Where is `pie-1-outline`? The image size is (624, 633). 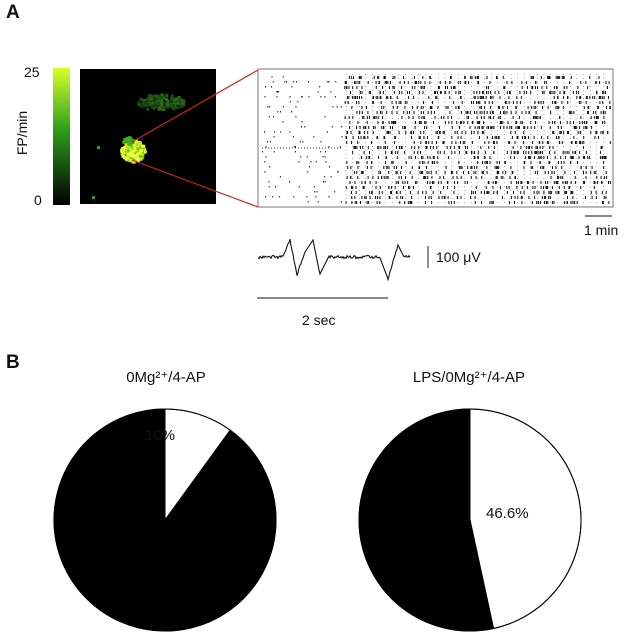 pie-1-outline is located at coordinates (165, 520).